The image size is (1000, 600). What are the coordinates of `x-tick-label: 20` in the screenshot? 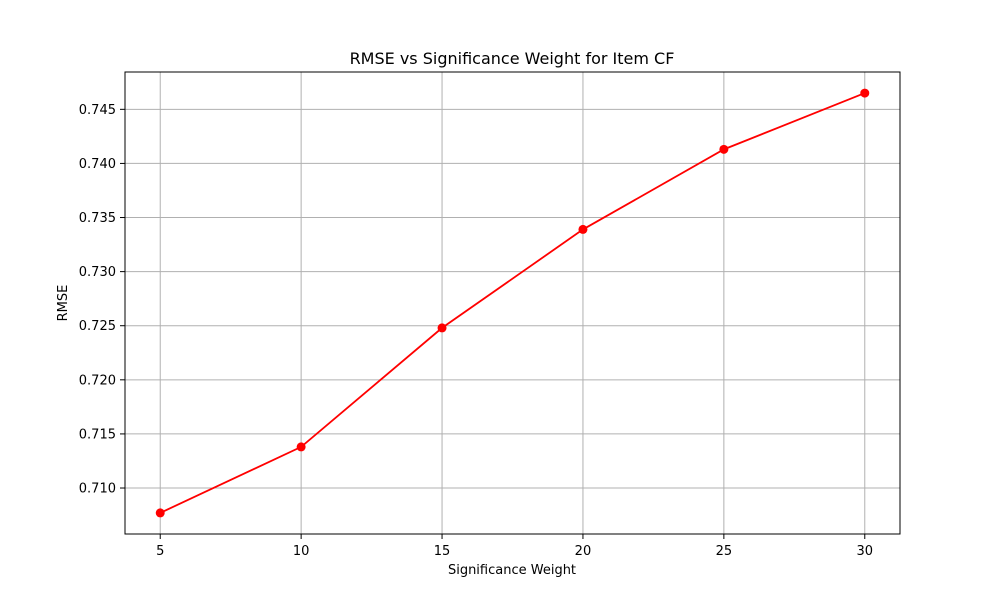 It's located at (583, 551).